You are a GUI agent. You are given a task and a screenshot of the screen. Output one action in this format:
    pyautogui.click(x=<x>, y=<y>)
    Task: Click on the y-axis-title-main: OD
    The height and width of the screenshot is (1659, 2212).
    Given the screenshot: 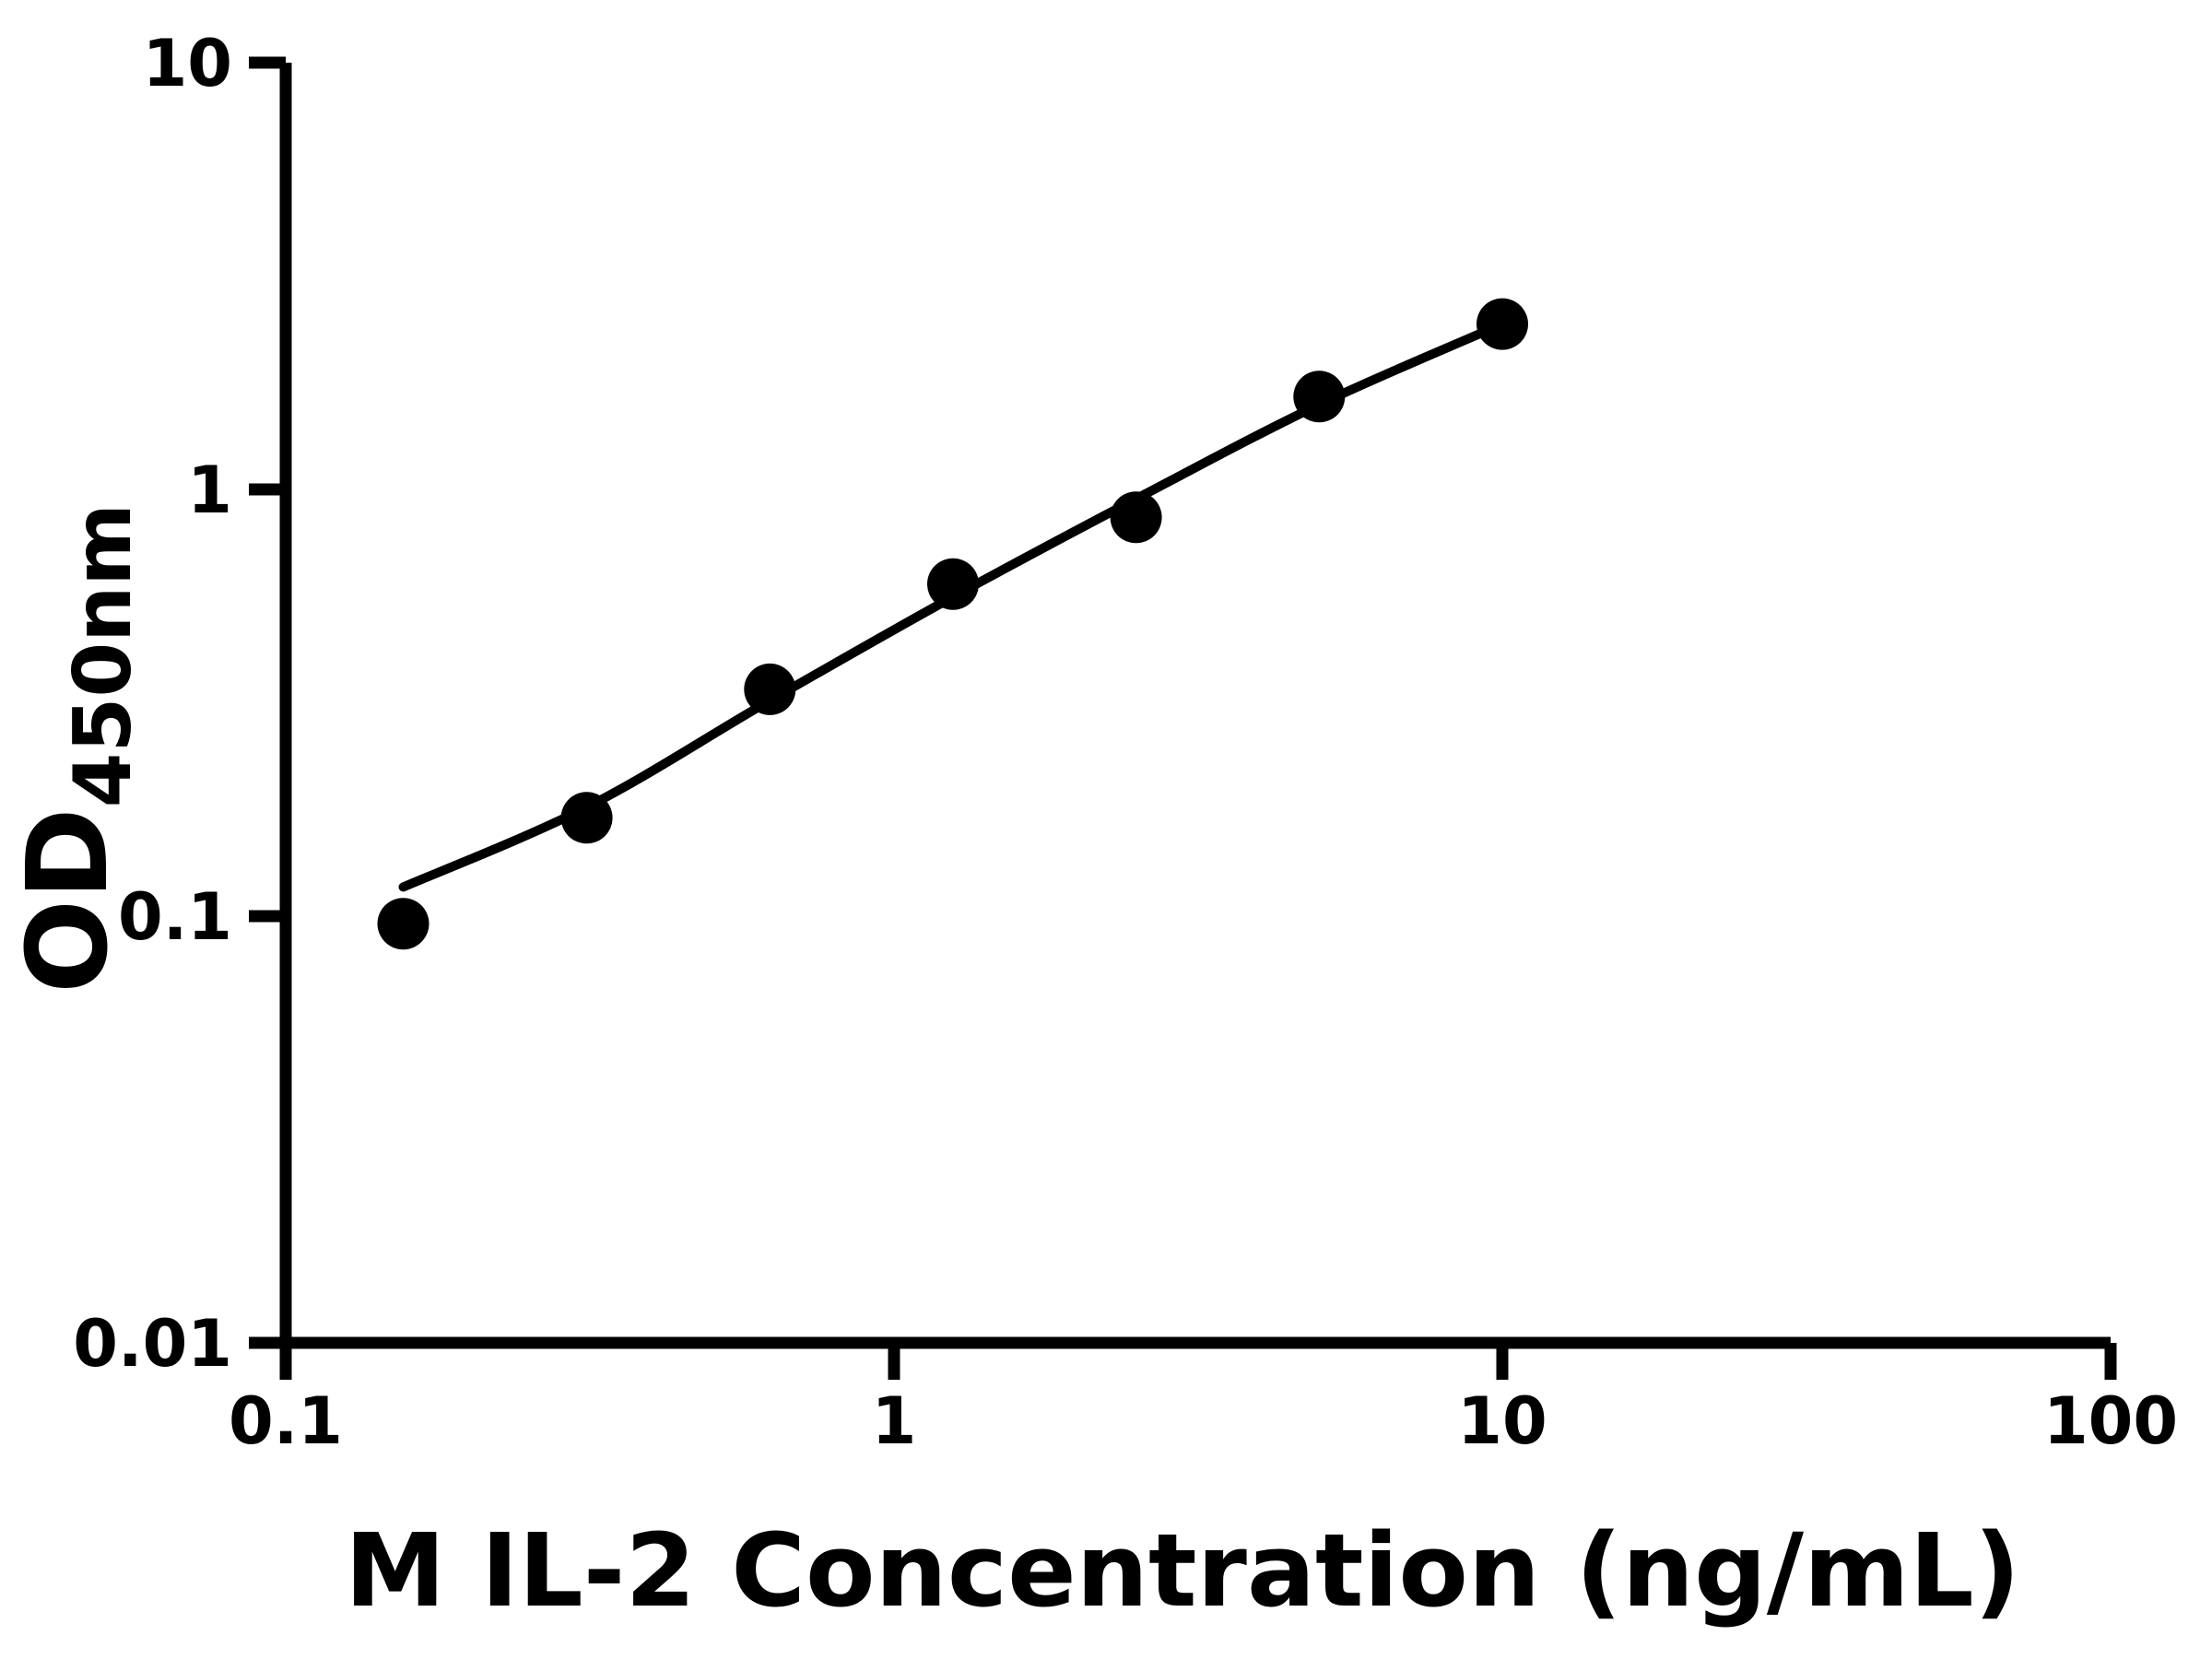 What is the action you would take?
    pyautogui.click(x=69, y=900)
    